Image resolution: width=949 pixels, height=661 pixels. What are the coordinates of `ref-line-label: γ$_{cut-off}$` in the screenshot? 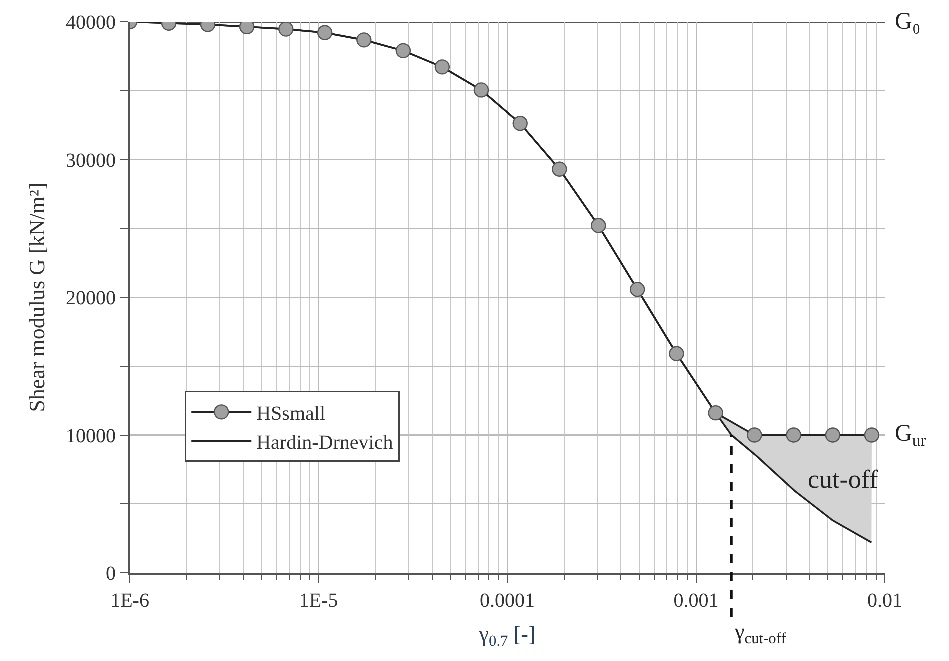 It's located at (761, 633).